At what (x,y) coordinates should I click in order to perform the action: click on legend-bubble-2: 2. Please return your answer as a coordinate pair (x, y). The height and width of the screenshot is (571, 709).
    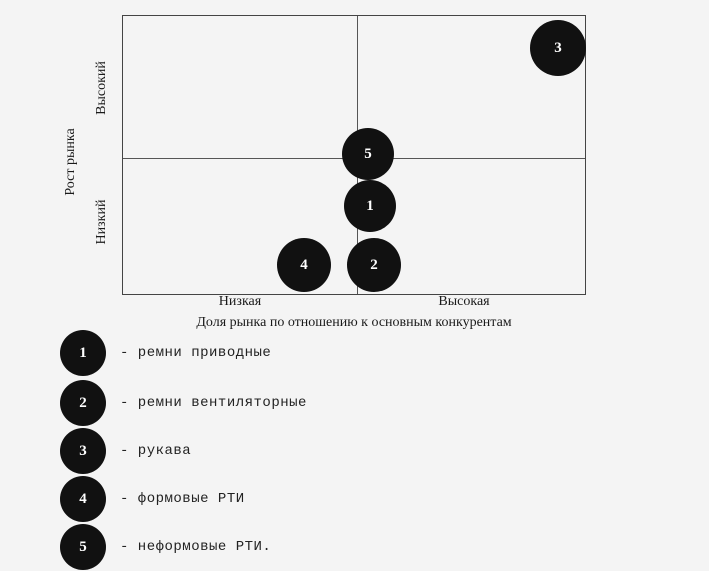
    Looking at the image, I should click on (83, 403).